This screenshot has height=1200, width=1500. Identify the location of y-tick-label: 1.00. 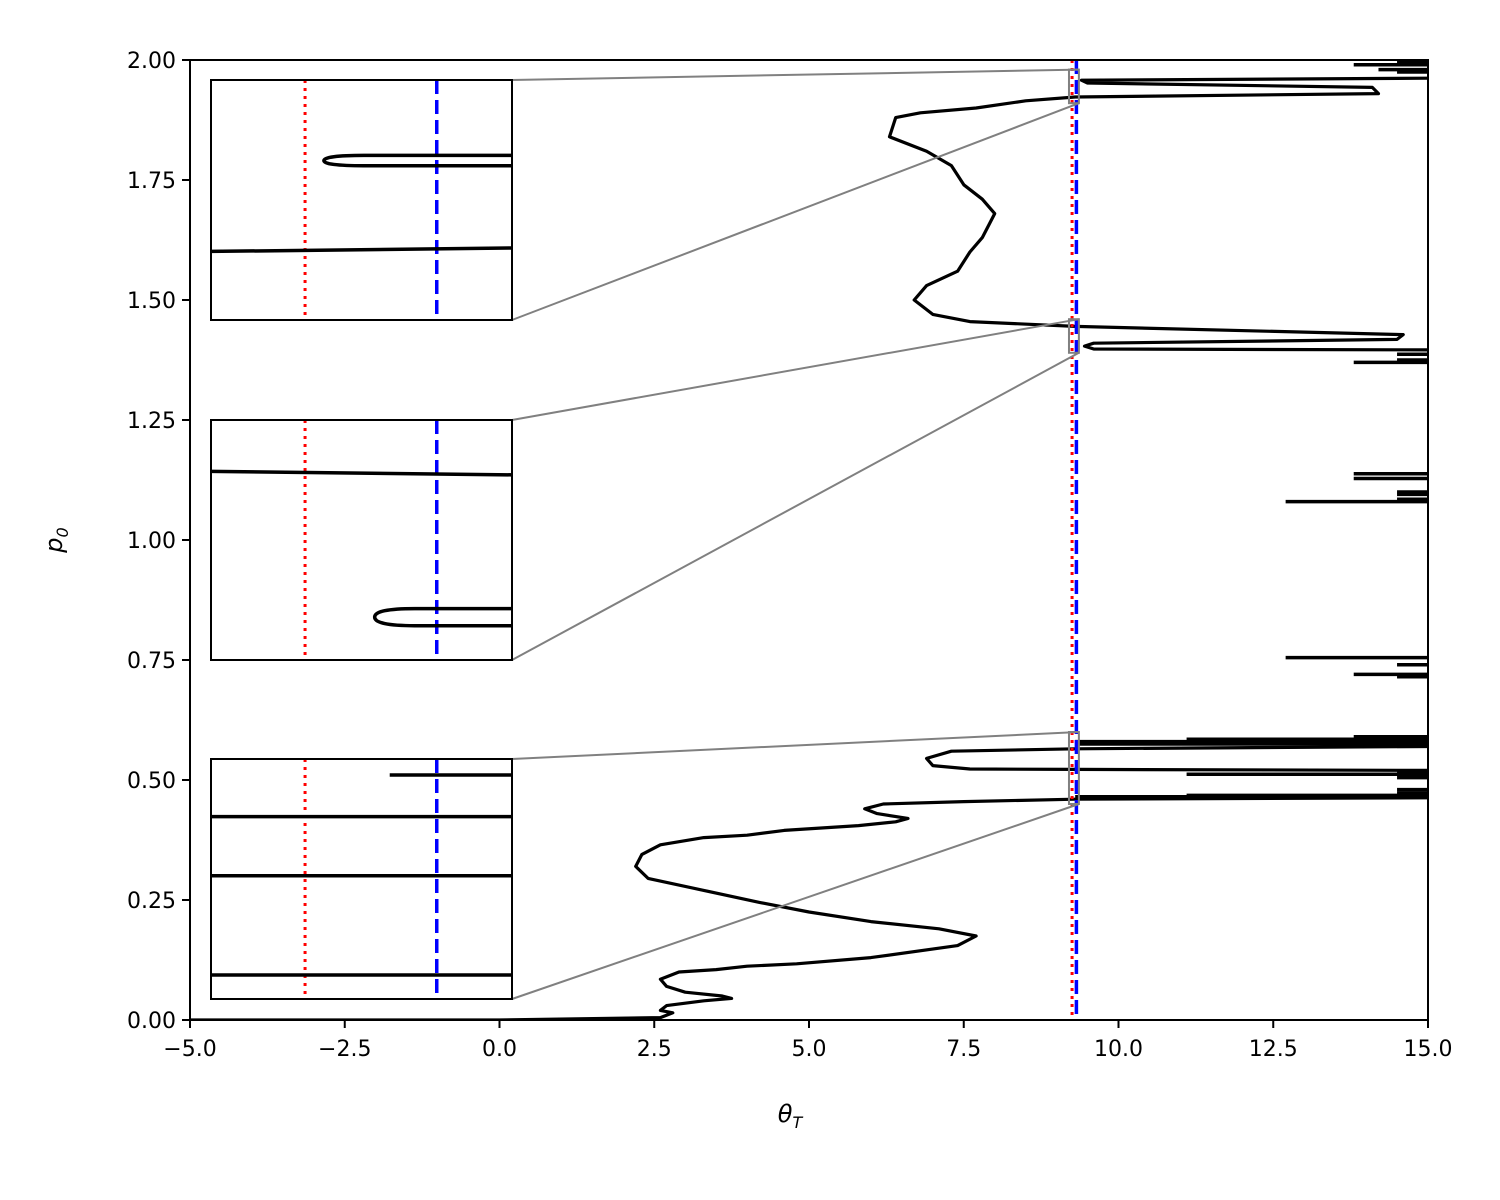
(151, 541).